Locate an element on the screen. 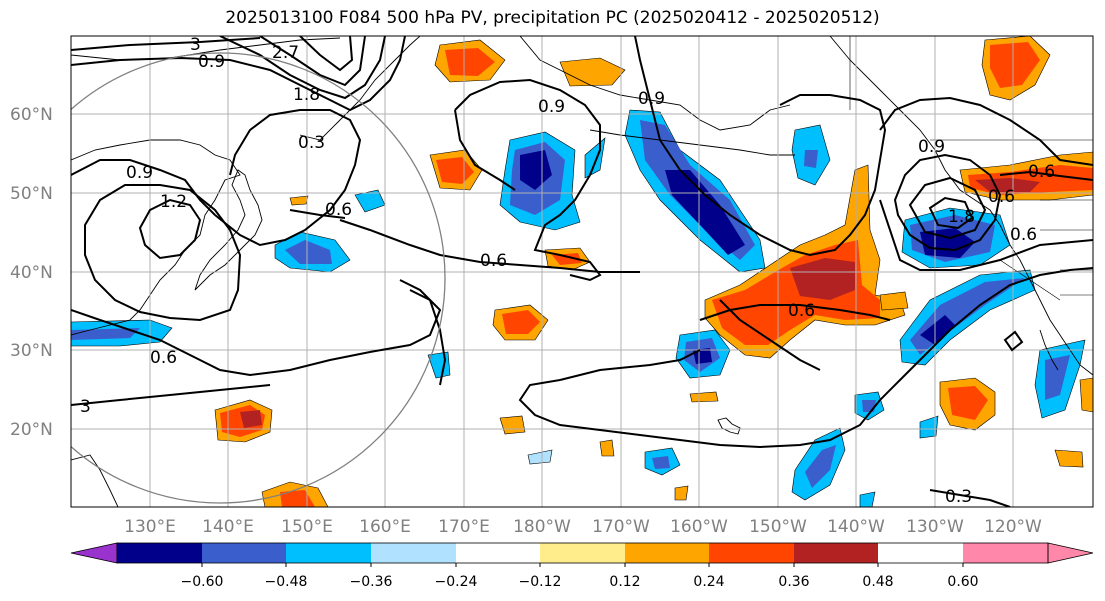  lat-label: 30°N is located at coordinates (31, 351).